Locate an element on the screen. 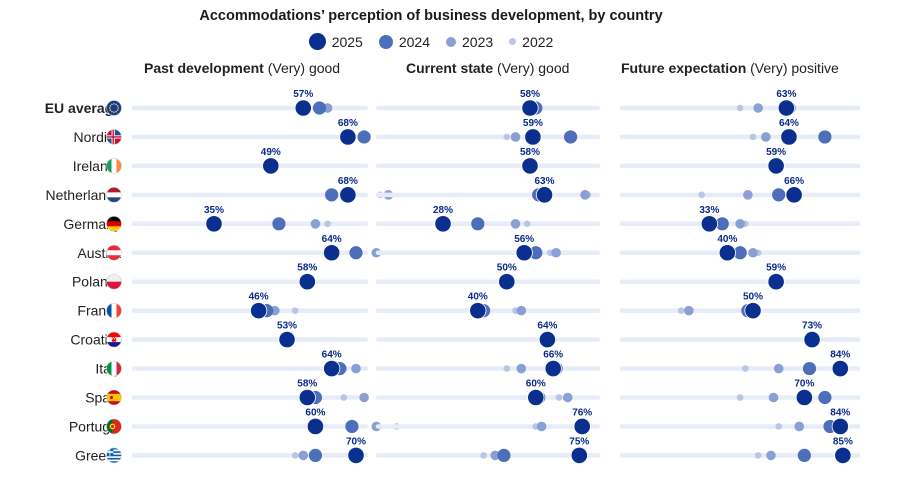 The image size is (915, 479). portugal-flag-fill is located at coordinates (114, 426).